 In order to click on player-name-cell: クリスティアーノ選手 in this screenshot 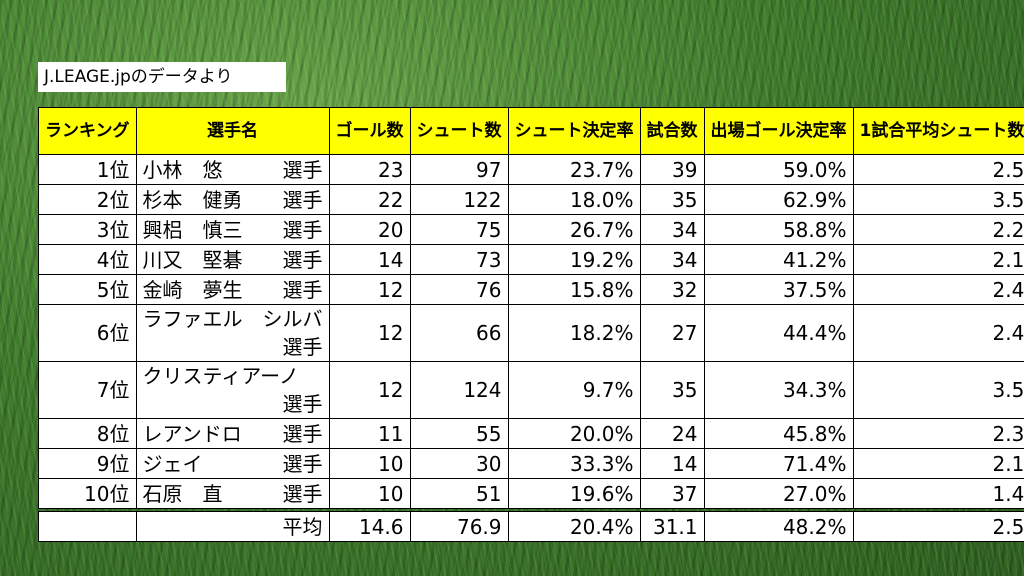, I will do `click(232, 390)`.